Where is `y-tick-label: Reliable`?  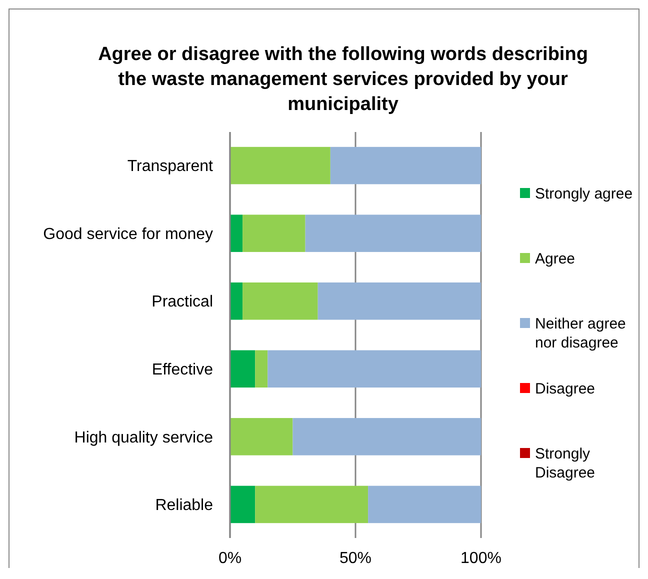
y-tick-label: Reliable is located at coordinates (184, 505).